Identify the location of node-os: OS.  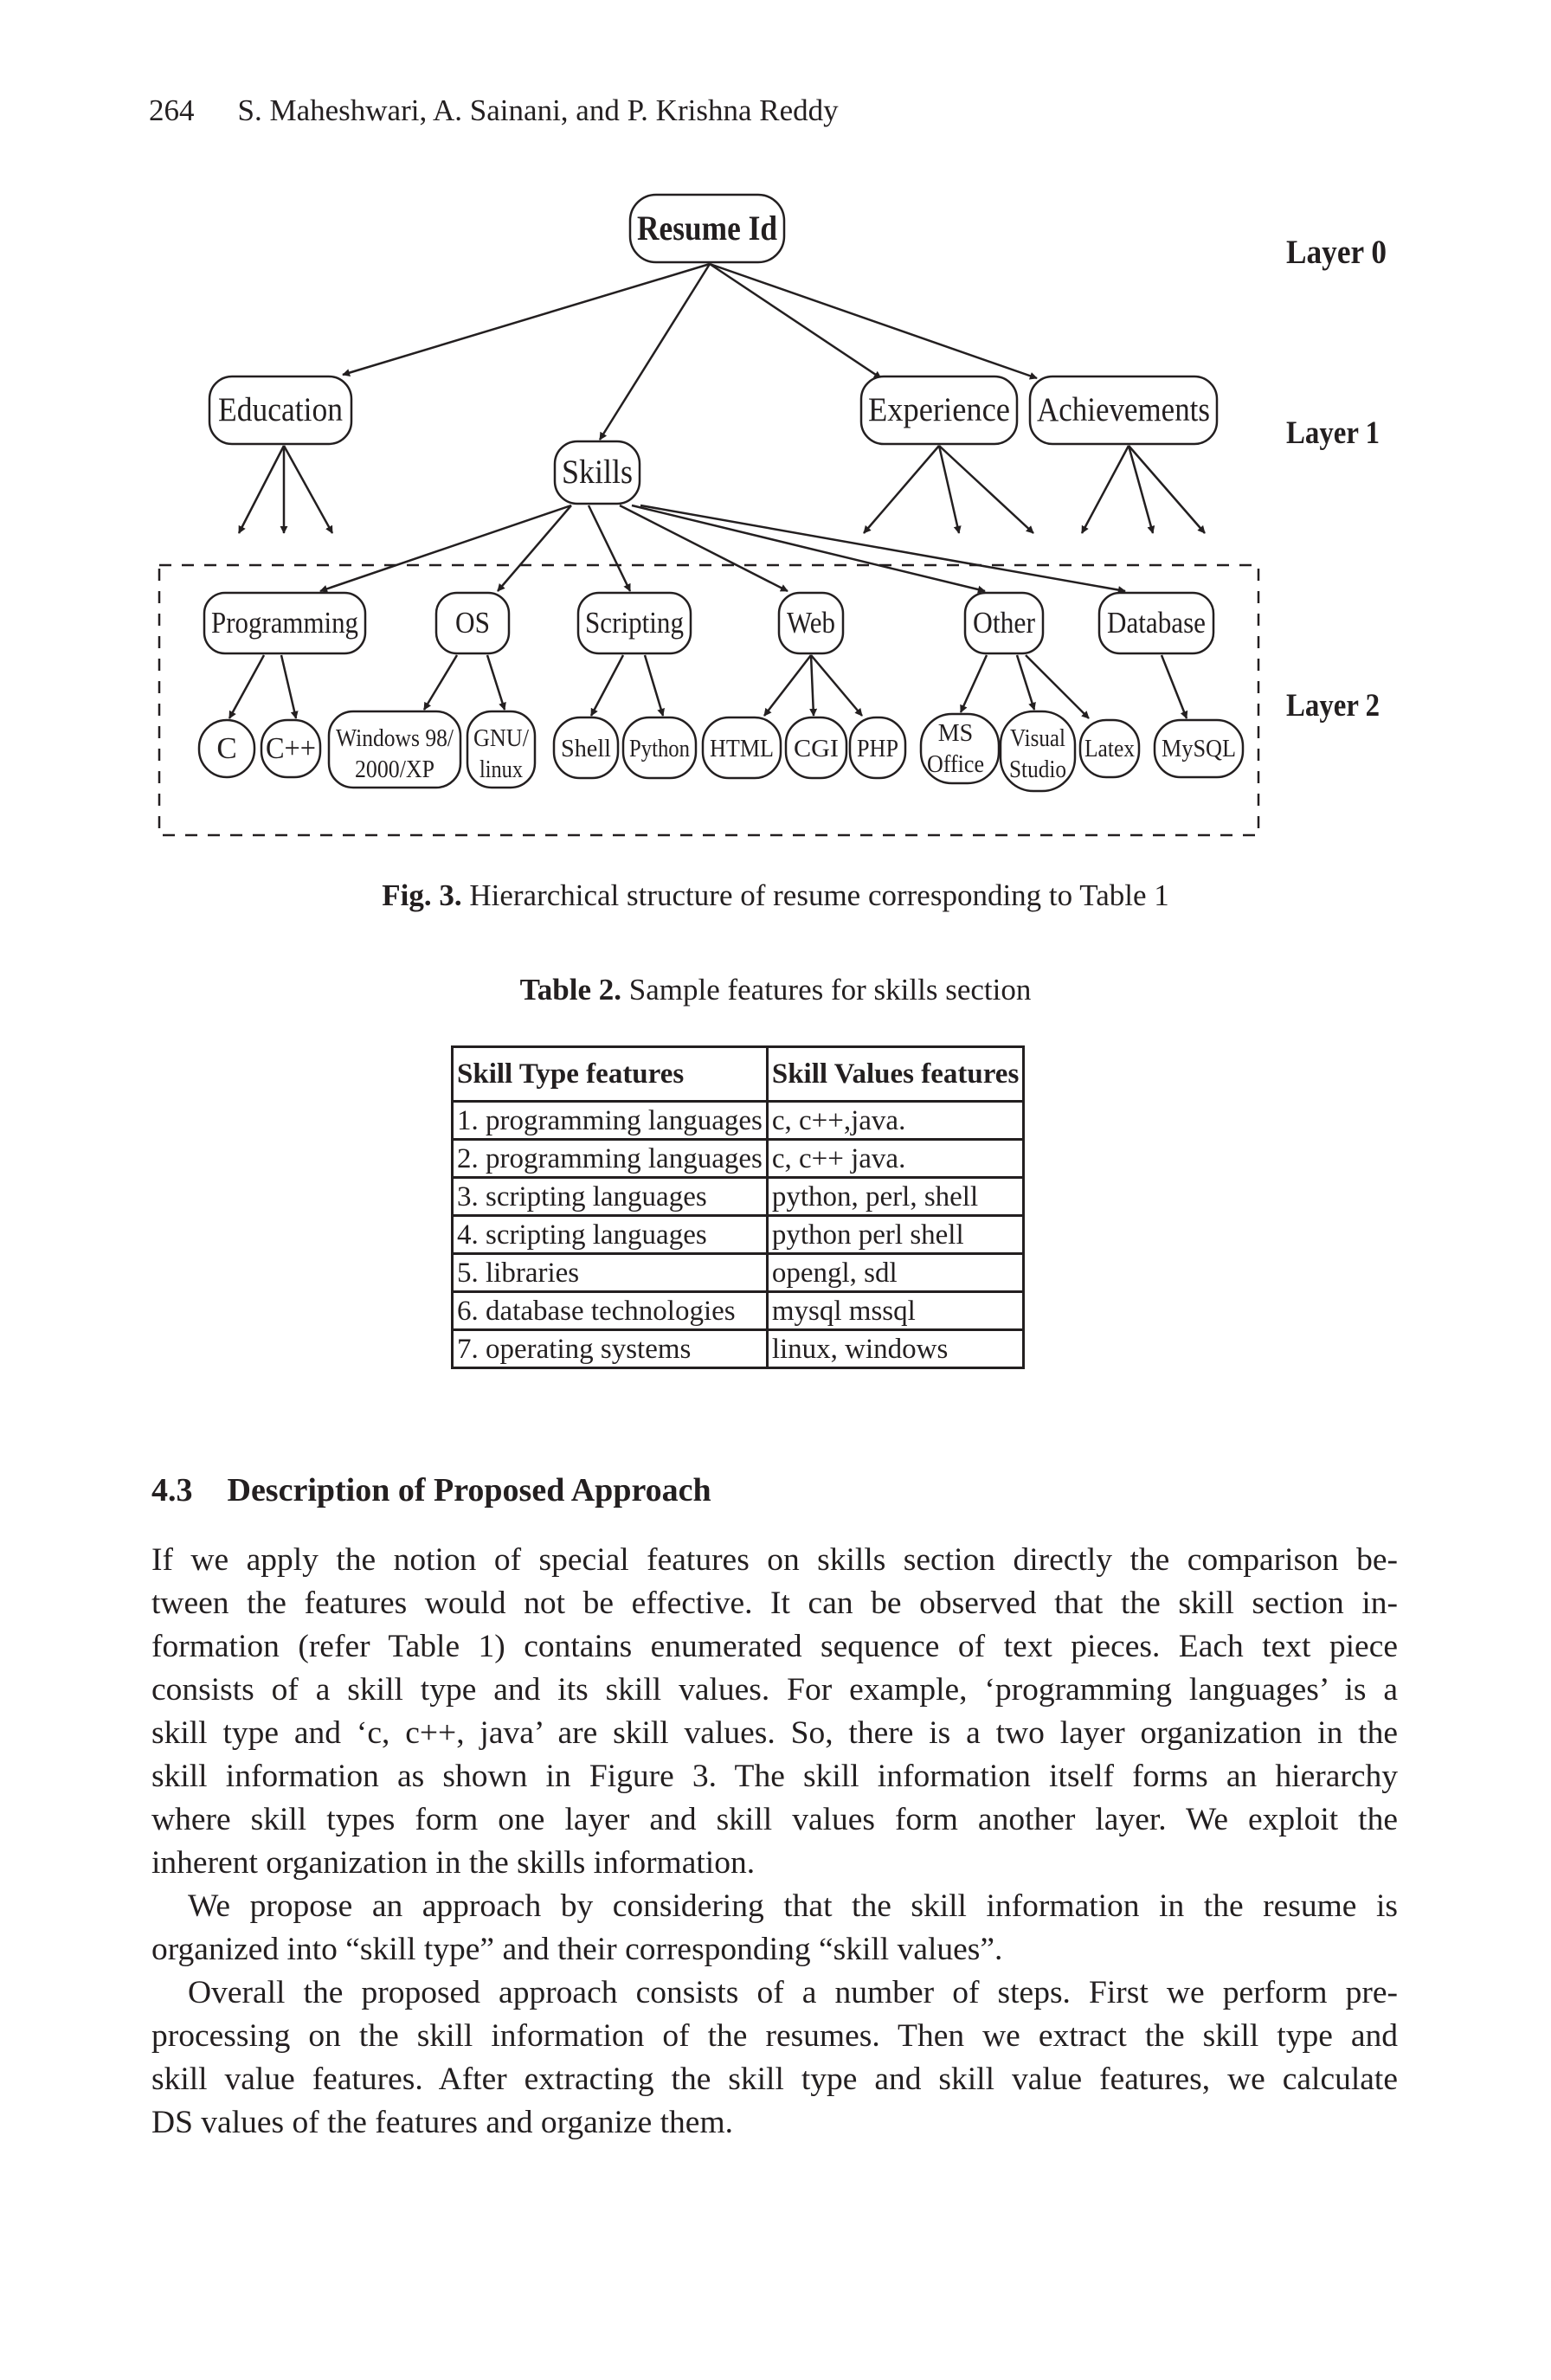
(473, 623).